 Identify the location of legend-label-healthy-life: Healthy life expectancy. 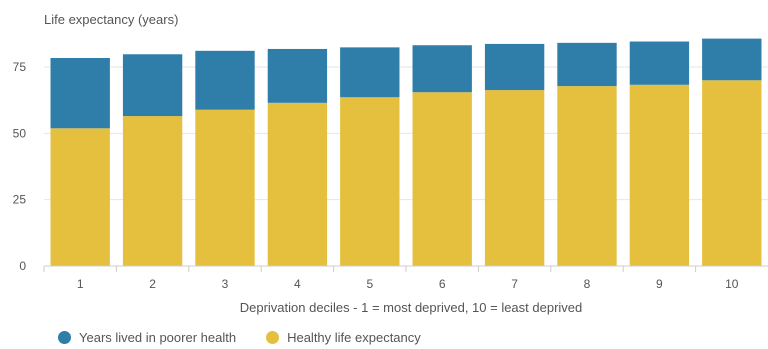
(354, 337).